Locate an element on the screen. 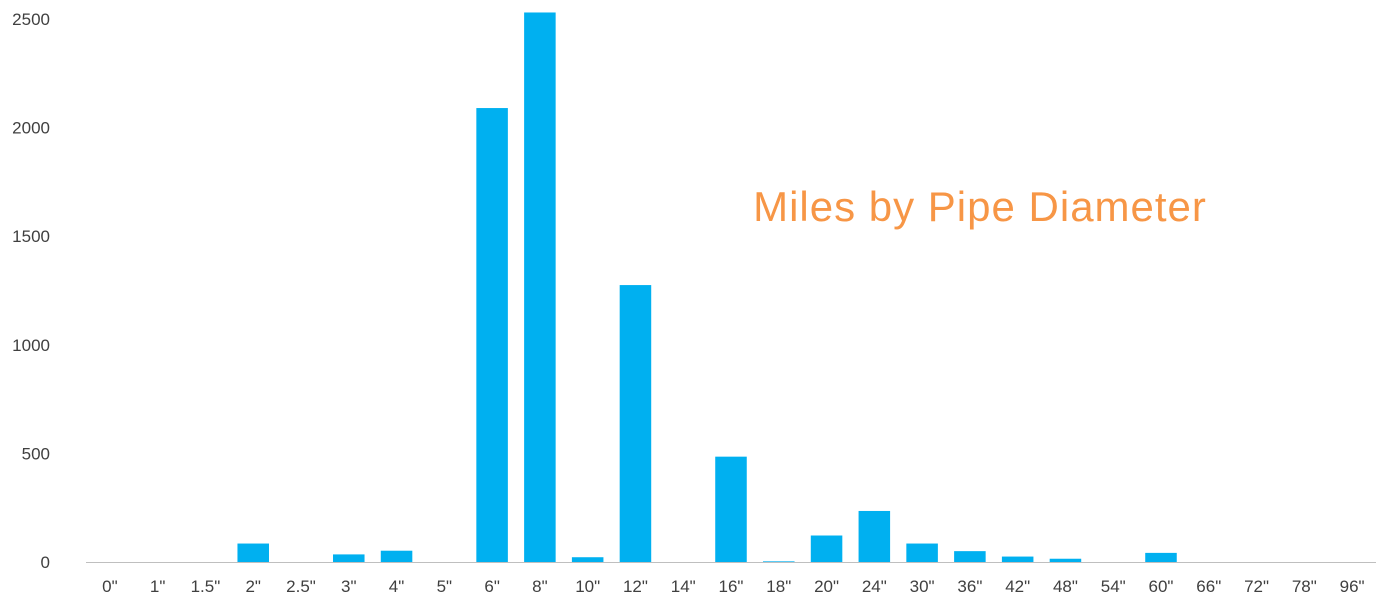  y-tick-label: 0 is located at coordinates (45, 562).